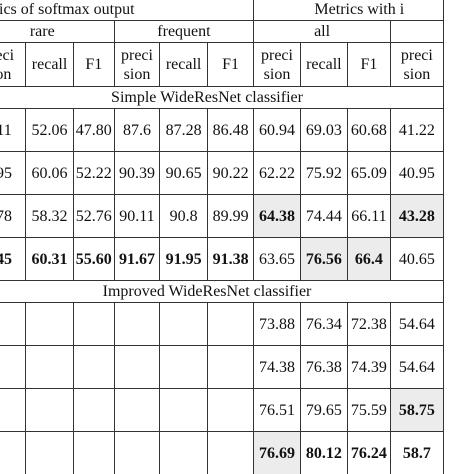 The image size is (474, 474). What do you see at coordinates (369, 130) in the screenshot?
I see `cell: 60.68` at bounding box center [369, 130].